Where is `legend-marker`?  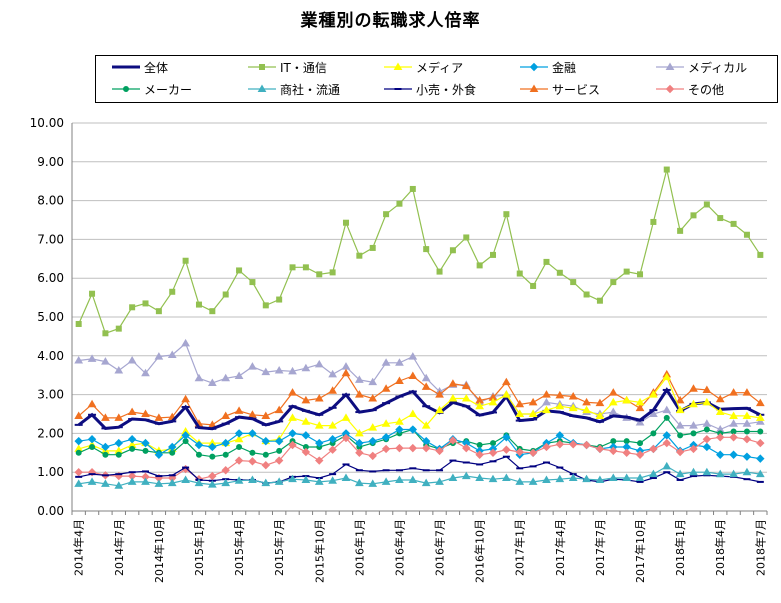 legend-marker is located at coordinates (262, 67).